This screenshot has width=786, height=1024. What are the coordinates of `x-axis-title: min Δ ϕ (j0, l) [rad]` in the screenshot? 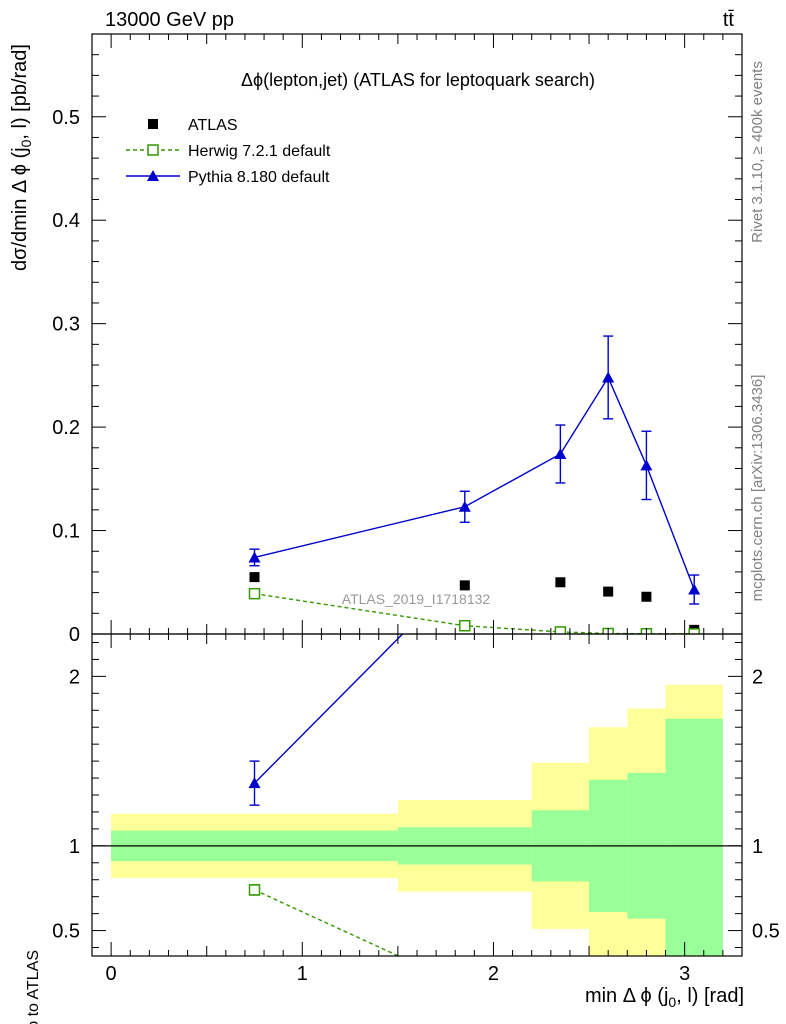 It's located at (664, 997).